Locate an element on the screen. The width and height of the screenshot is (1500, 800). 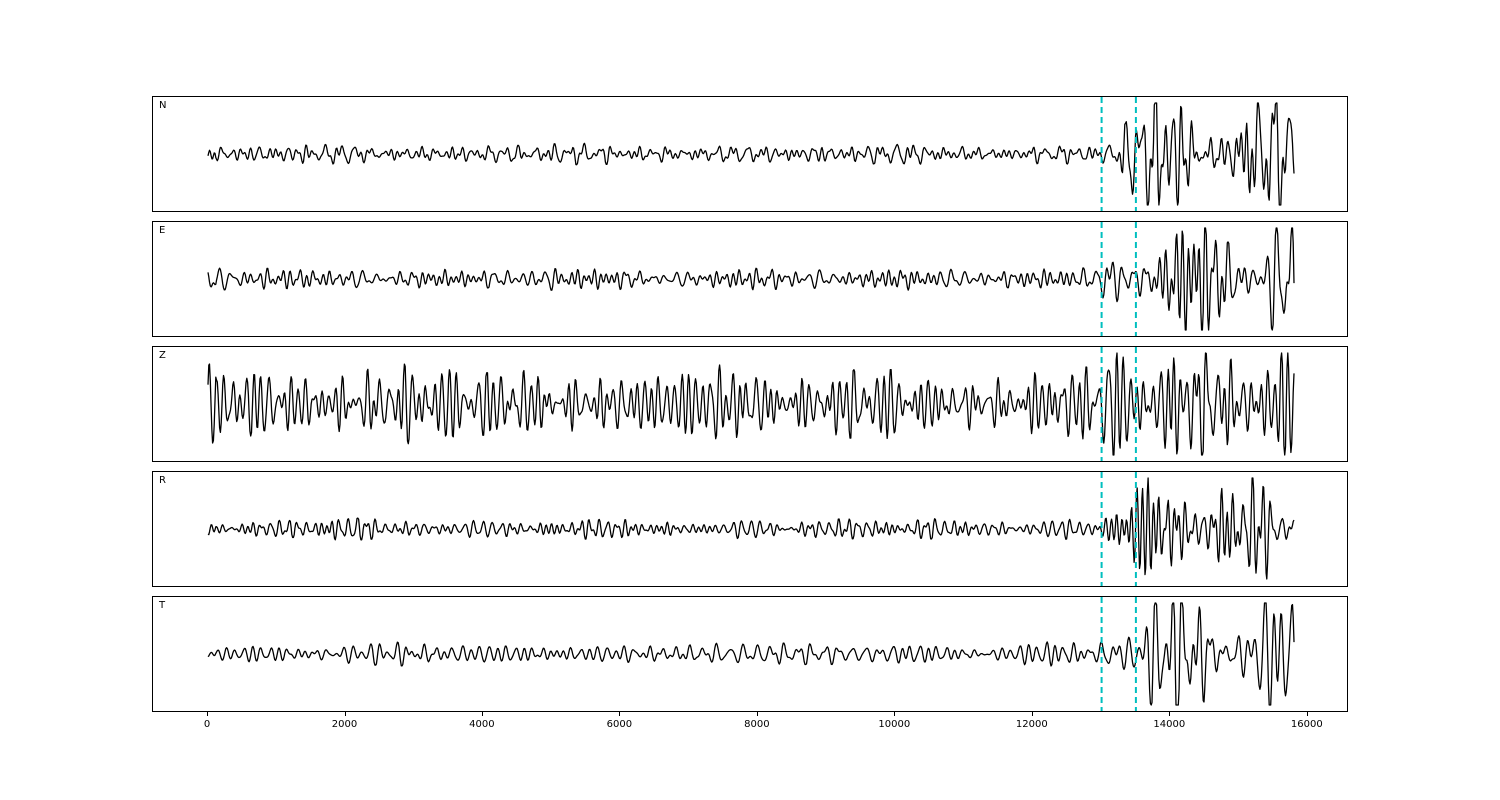
waveform-trace-E is located at coordinates (751, 279).